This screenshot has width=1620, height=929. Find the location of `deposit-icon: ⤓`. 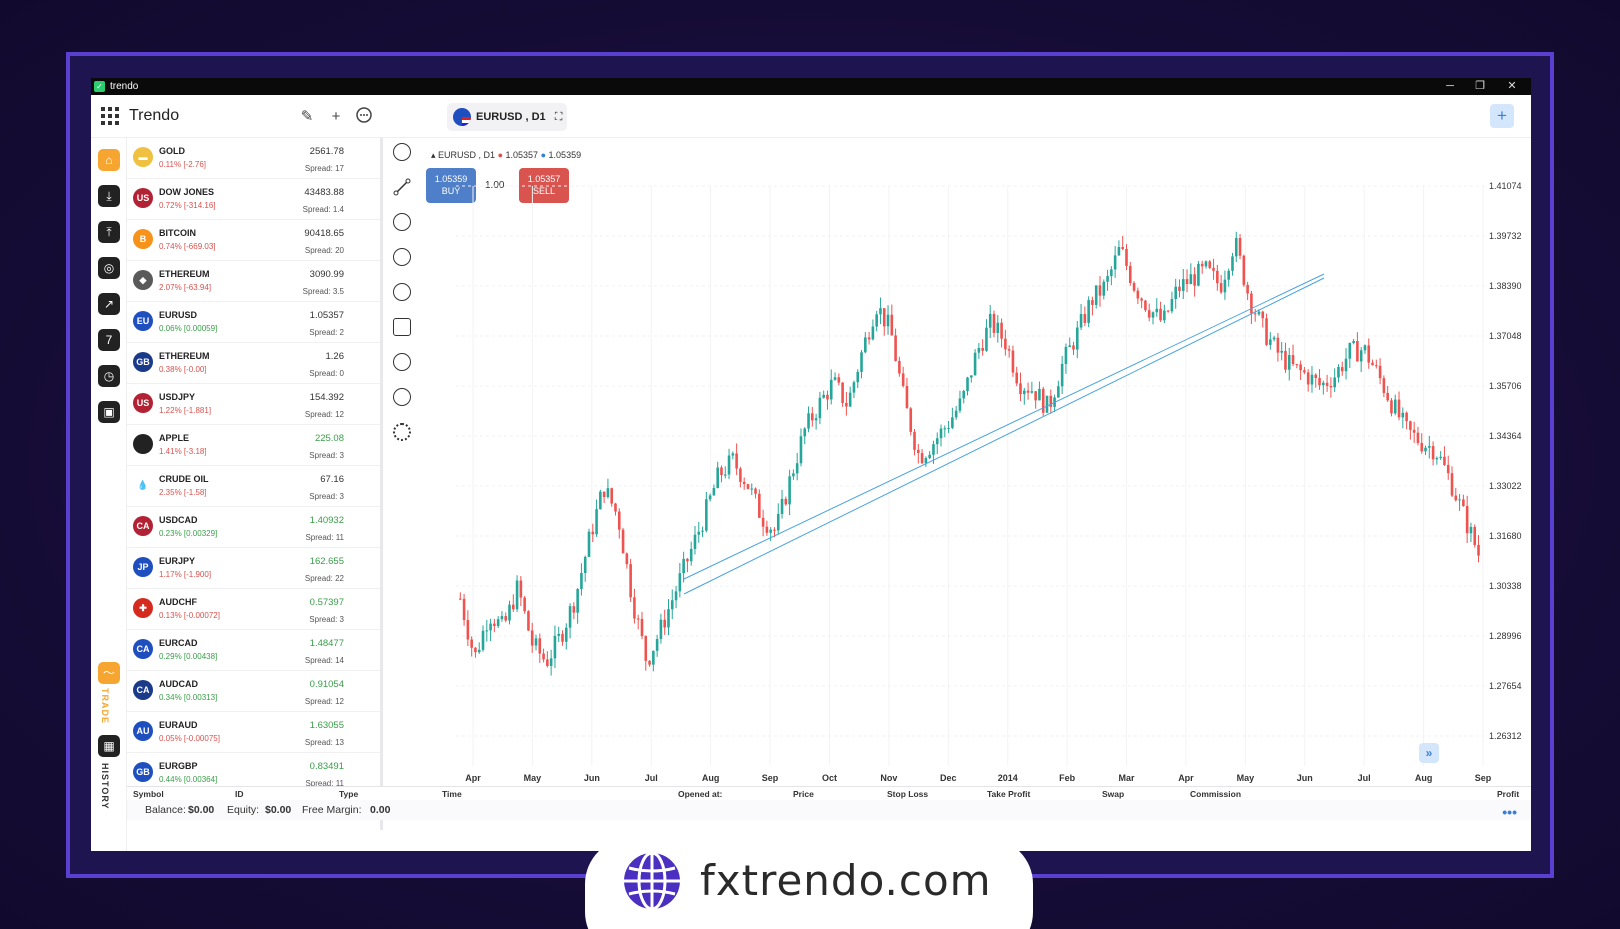

deposit-icon: ⤓ is located at coordinates (109, 196).